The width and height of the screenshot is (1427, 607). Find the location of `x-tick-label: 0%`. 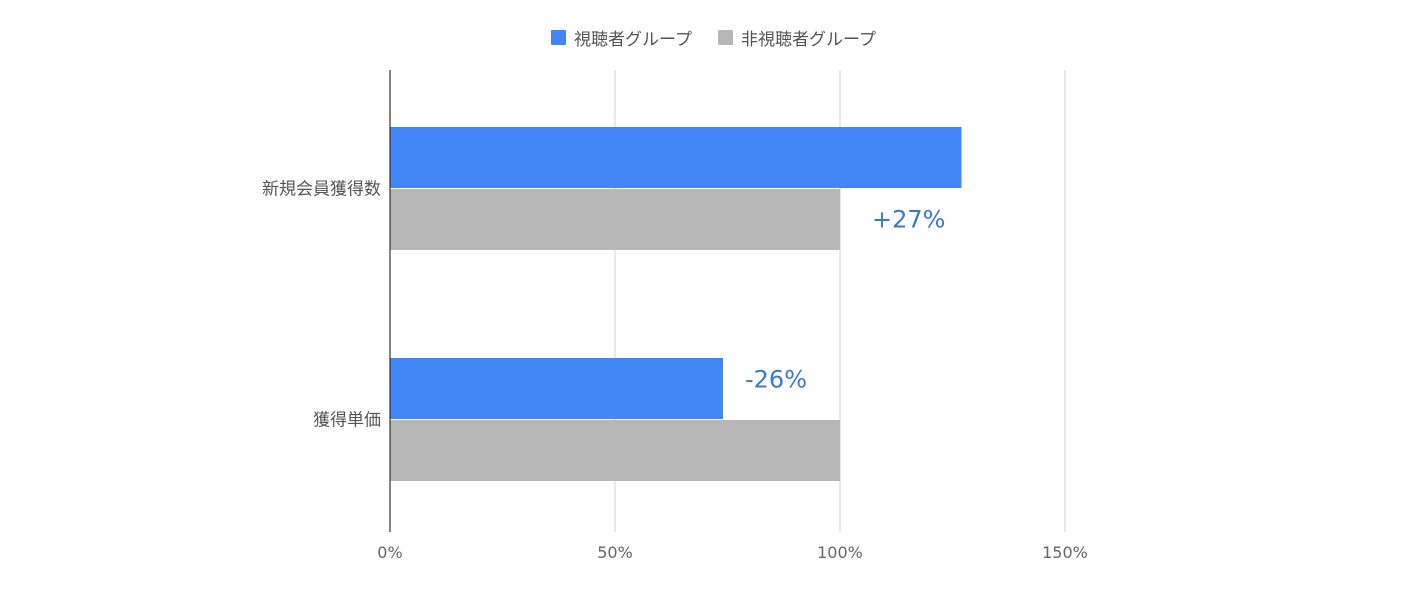

x-tick-label: 0% is located at coordinates (389, 552).